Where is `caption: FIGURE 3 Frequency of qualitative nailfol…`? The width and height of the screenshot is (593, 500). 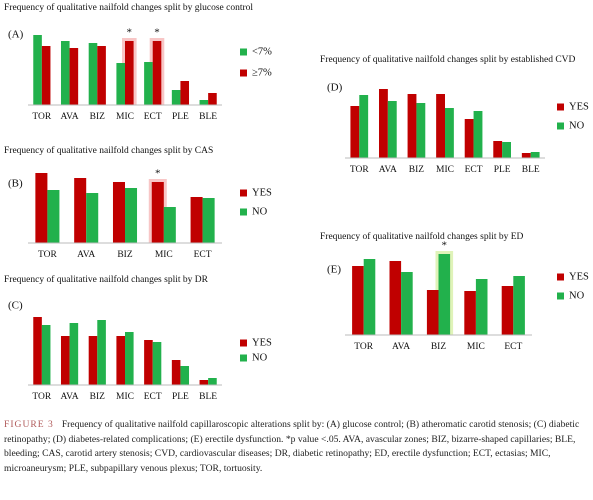
caption: FIGURE 3 Frequency of qualitative nailfol… is located at coordinates (296, 447).